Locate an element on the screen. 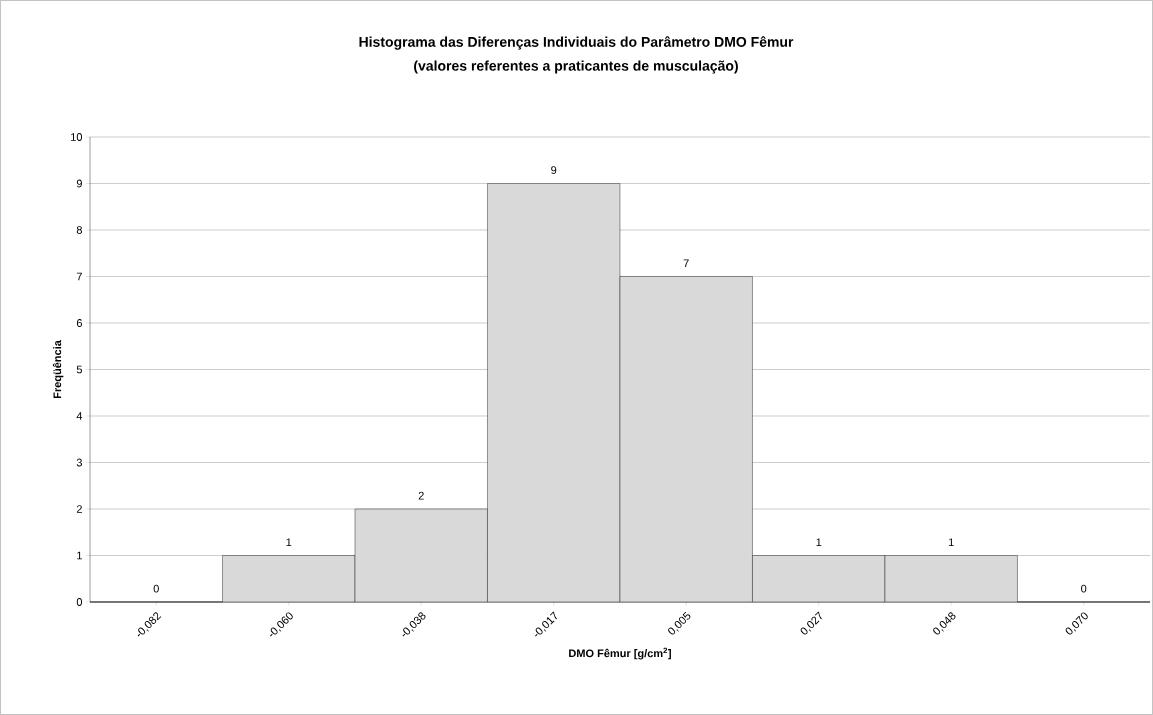 This screenshot has width=1153, height=715. y-tick-label: 5 is located at coordinates (79, 369).